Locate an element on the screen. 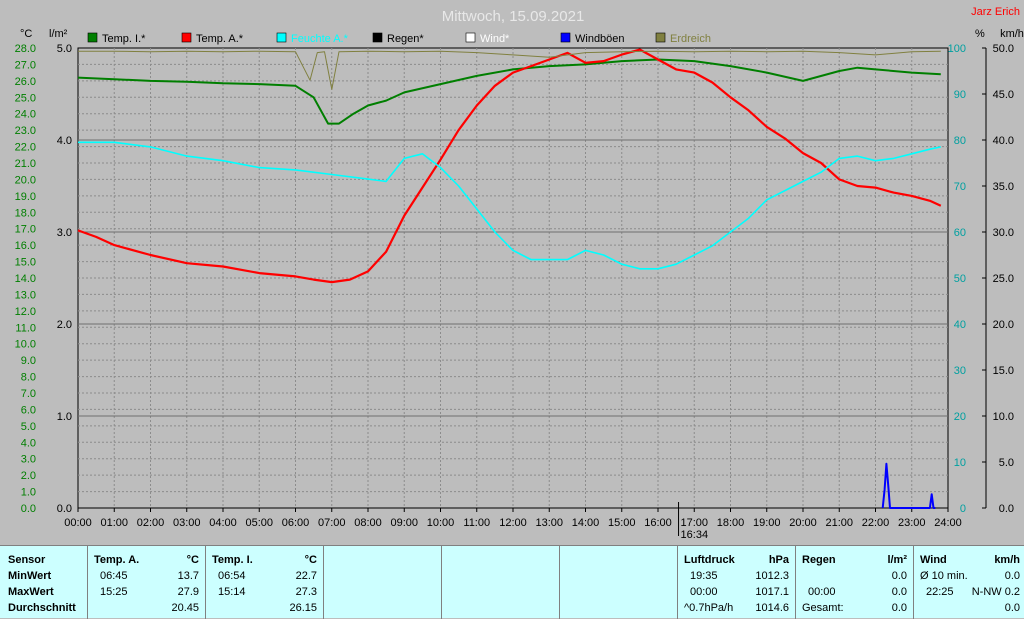 The image size is (1024, 619). x-tick-label: 21:00 is located at coordinates (839, 523).